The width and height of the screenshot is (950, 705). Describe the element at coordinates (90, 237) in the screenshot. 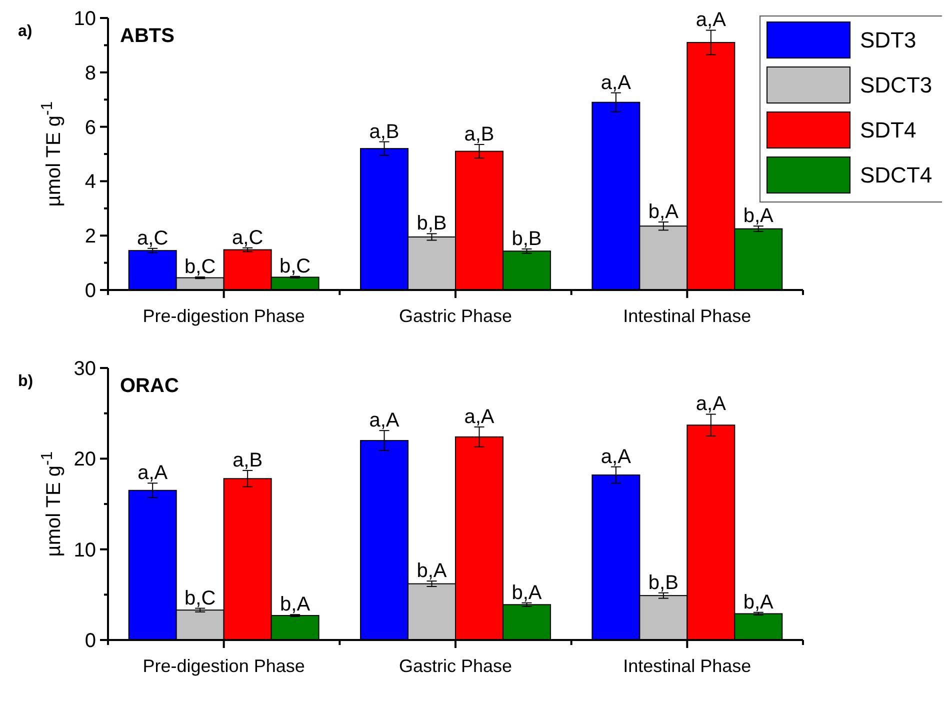

I see `y-tick-label: 2` at that location.